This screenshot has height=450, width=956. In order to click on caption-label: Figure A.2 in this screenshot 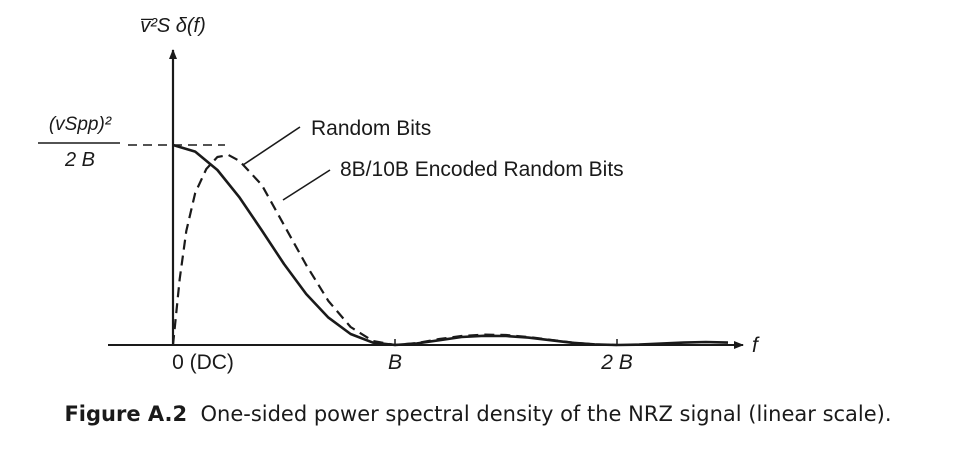, I will do `click(126, 414)`.